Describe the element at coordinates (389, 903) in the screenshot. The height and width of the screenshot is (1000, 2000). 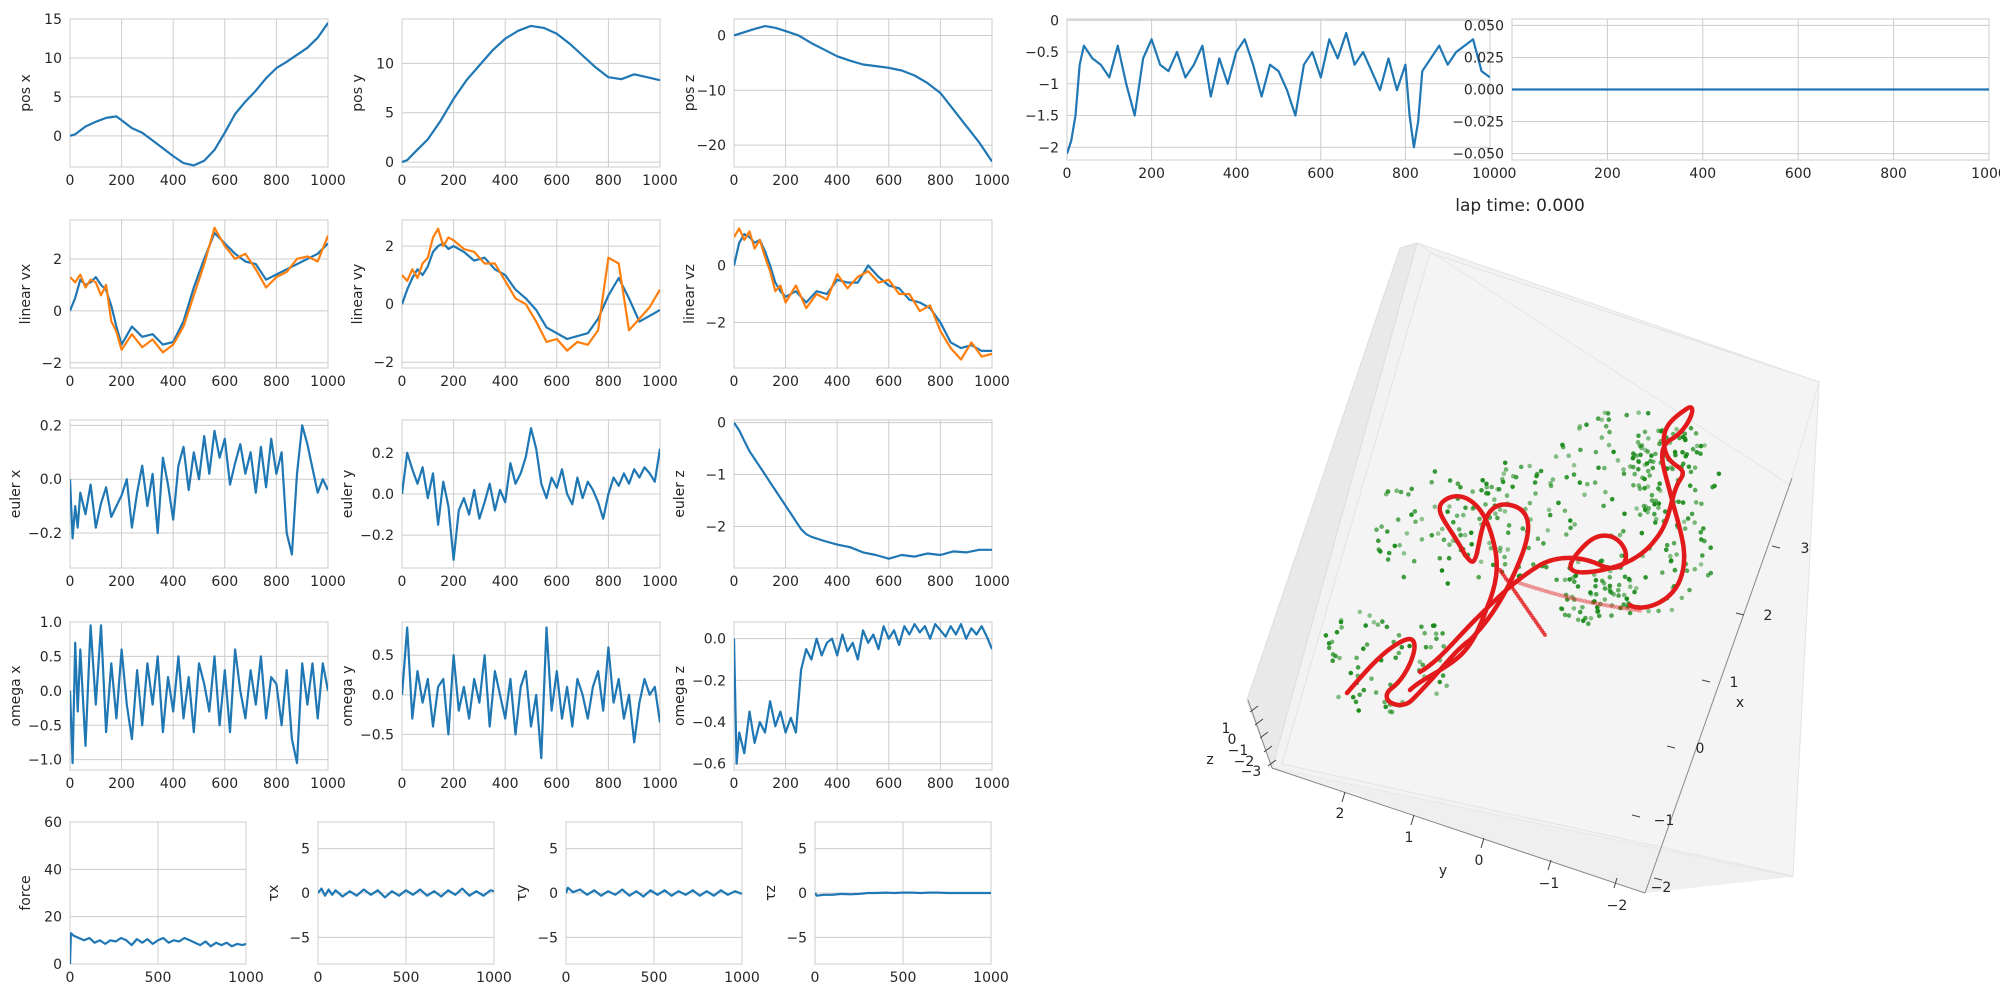
I see `subplot-tau-x: 0 500 1000 −5 0 5 τx` at that location.